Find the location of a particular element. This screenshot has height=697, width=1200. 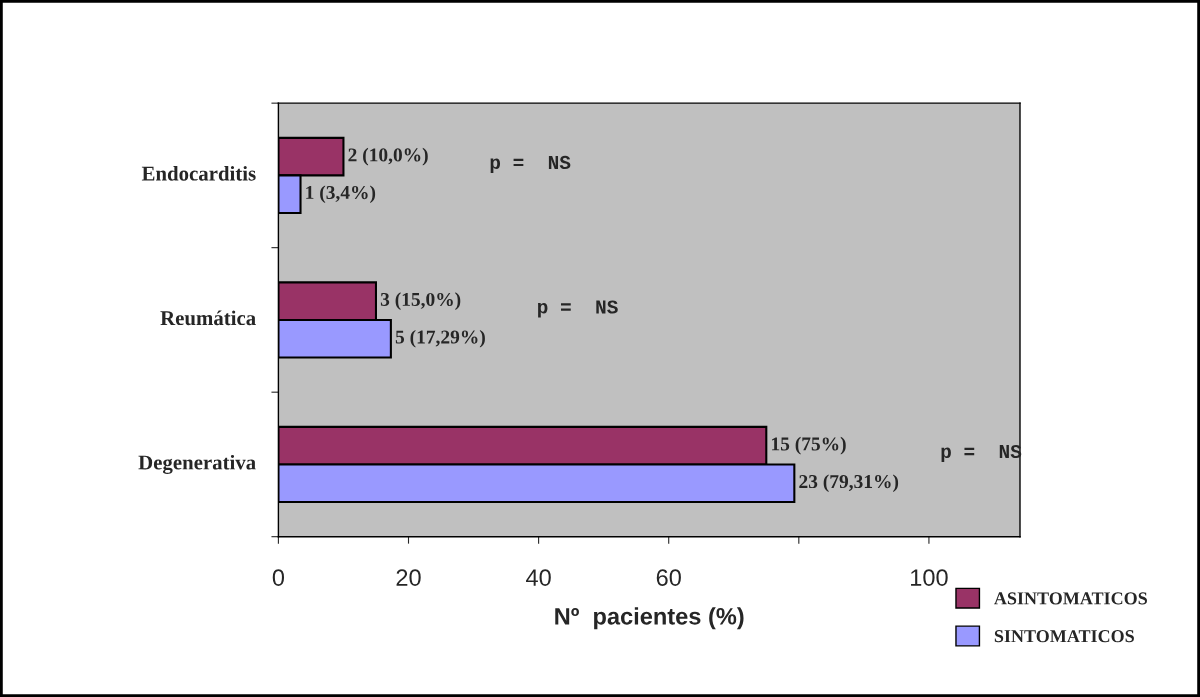

data-label: 15 (75%) is located at coordinates (809, 445).